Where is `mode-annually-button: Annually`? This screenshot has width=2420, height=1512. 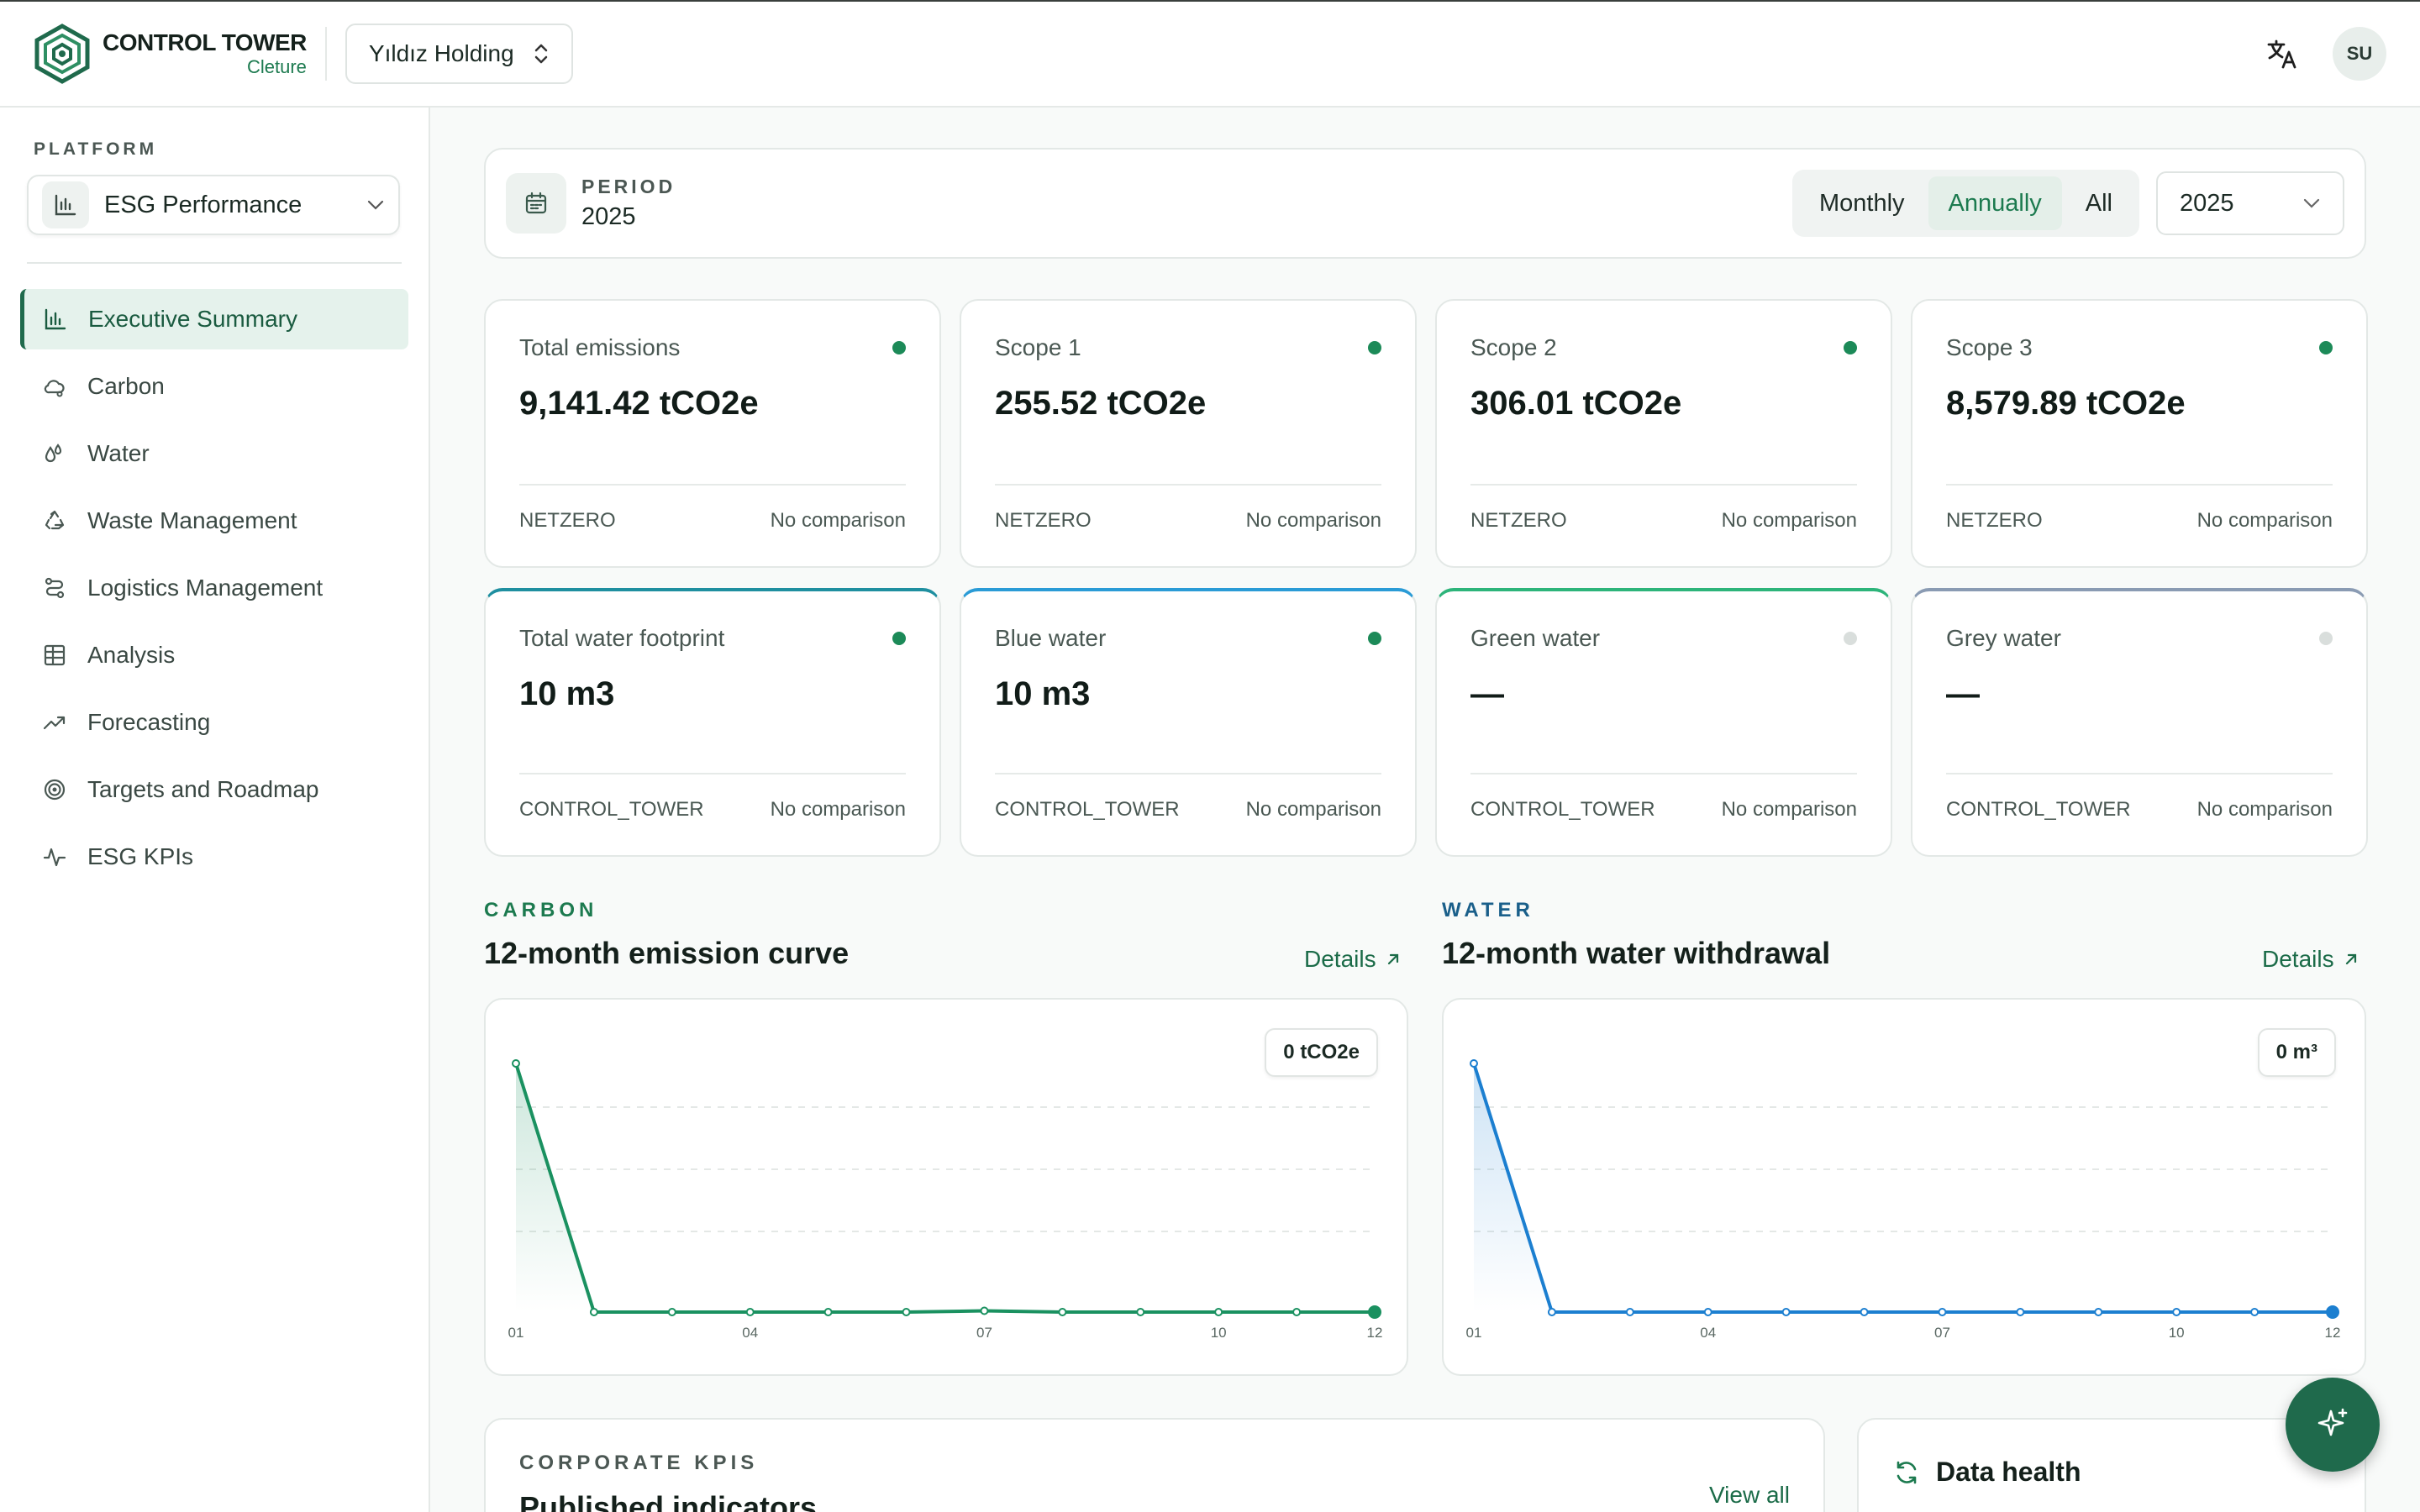
mode-annually-button: Annually is located at coordinates (1995, 203).